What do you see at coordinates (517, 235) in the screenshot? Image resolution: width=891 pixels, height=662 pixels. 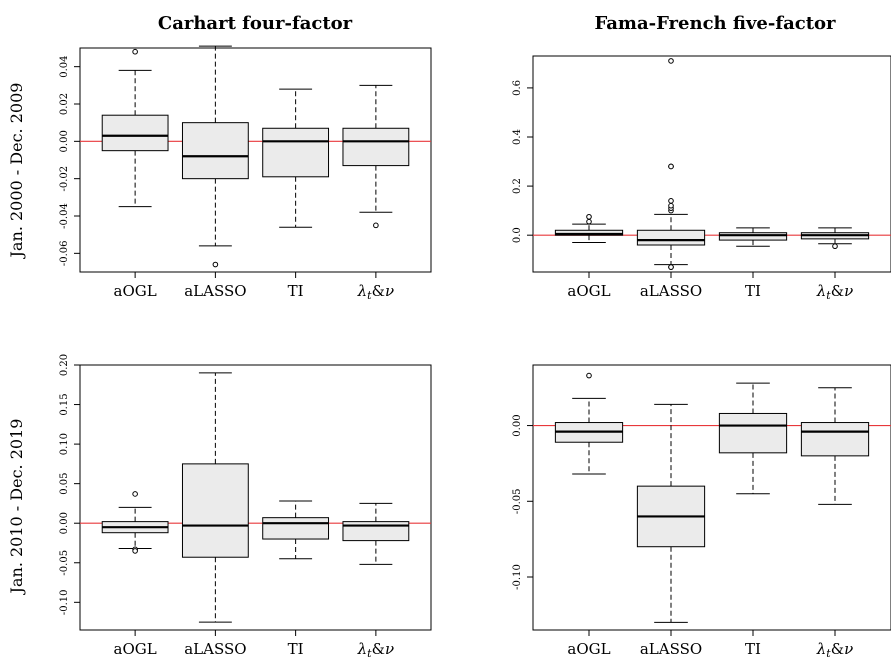 I see `y-tick-label: 0.0` at bounding box center [517, 235].